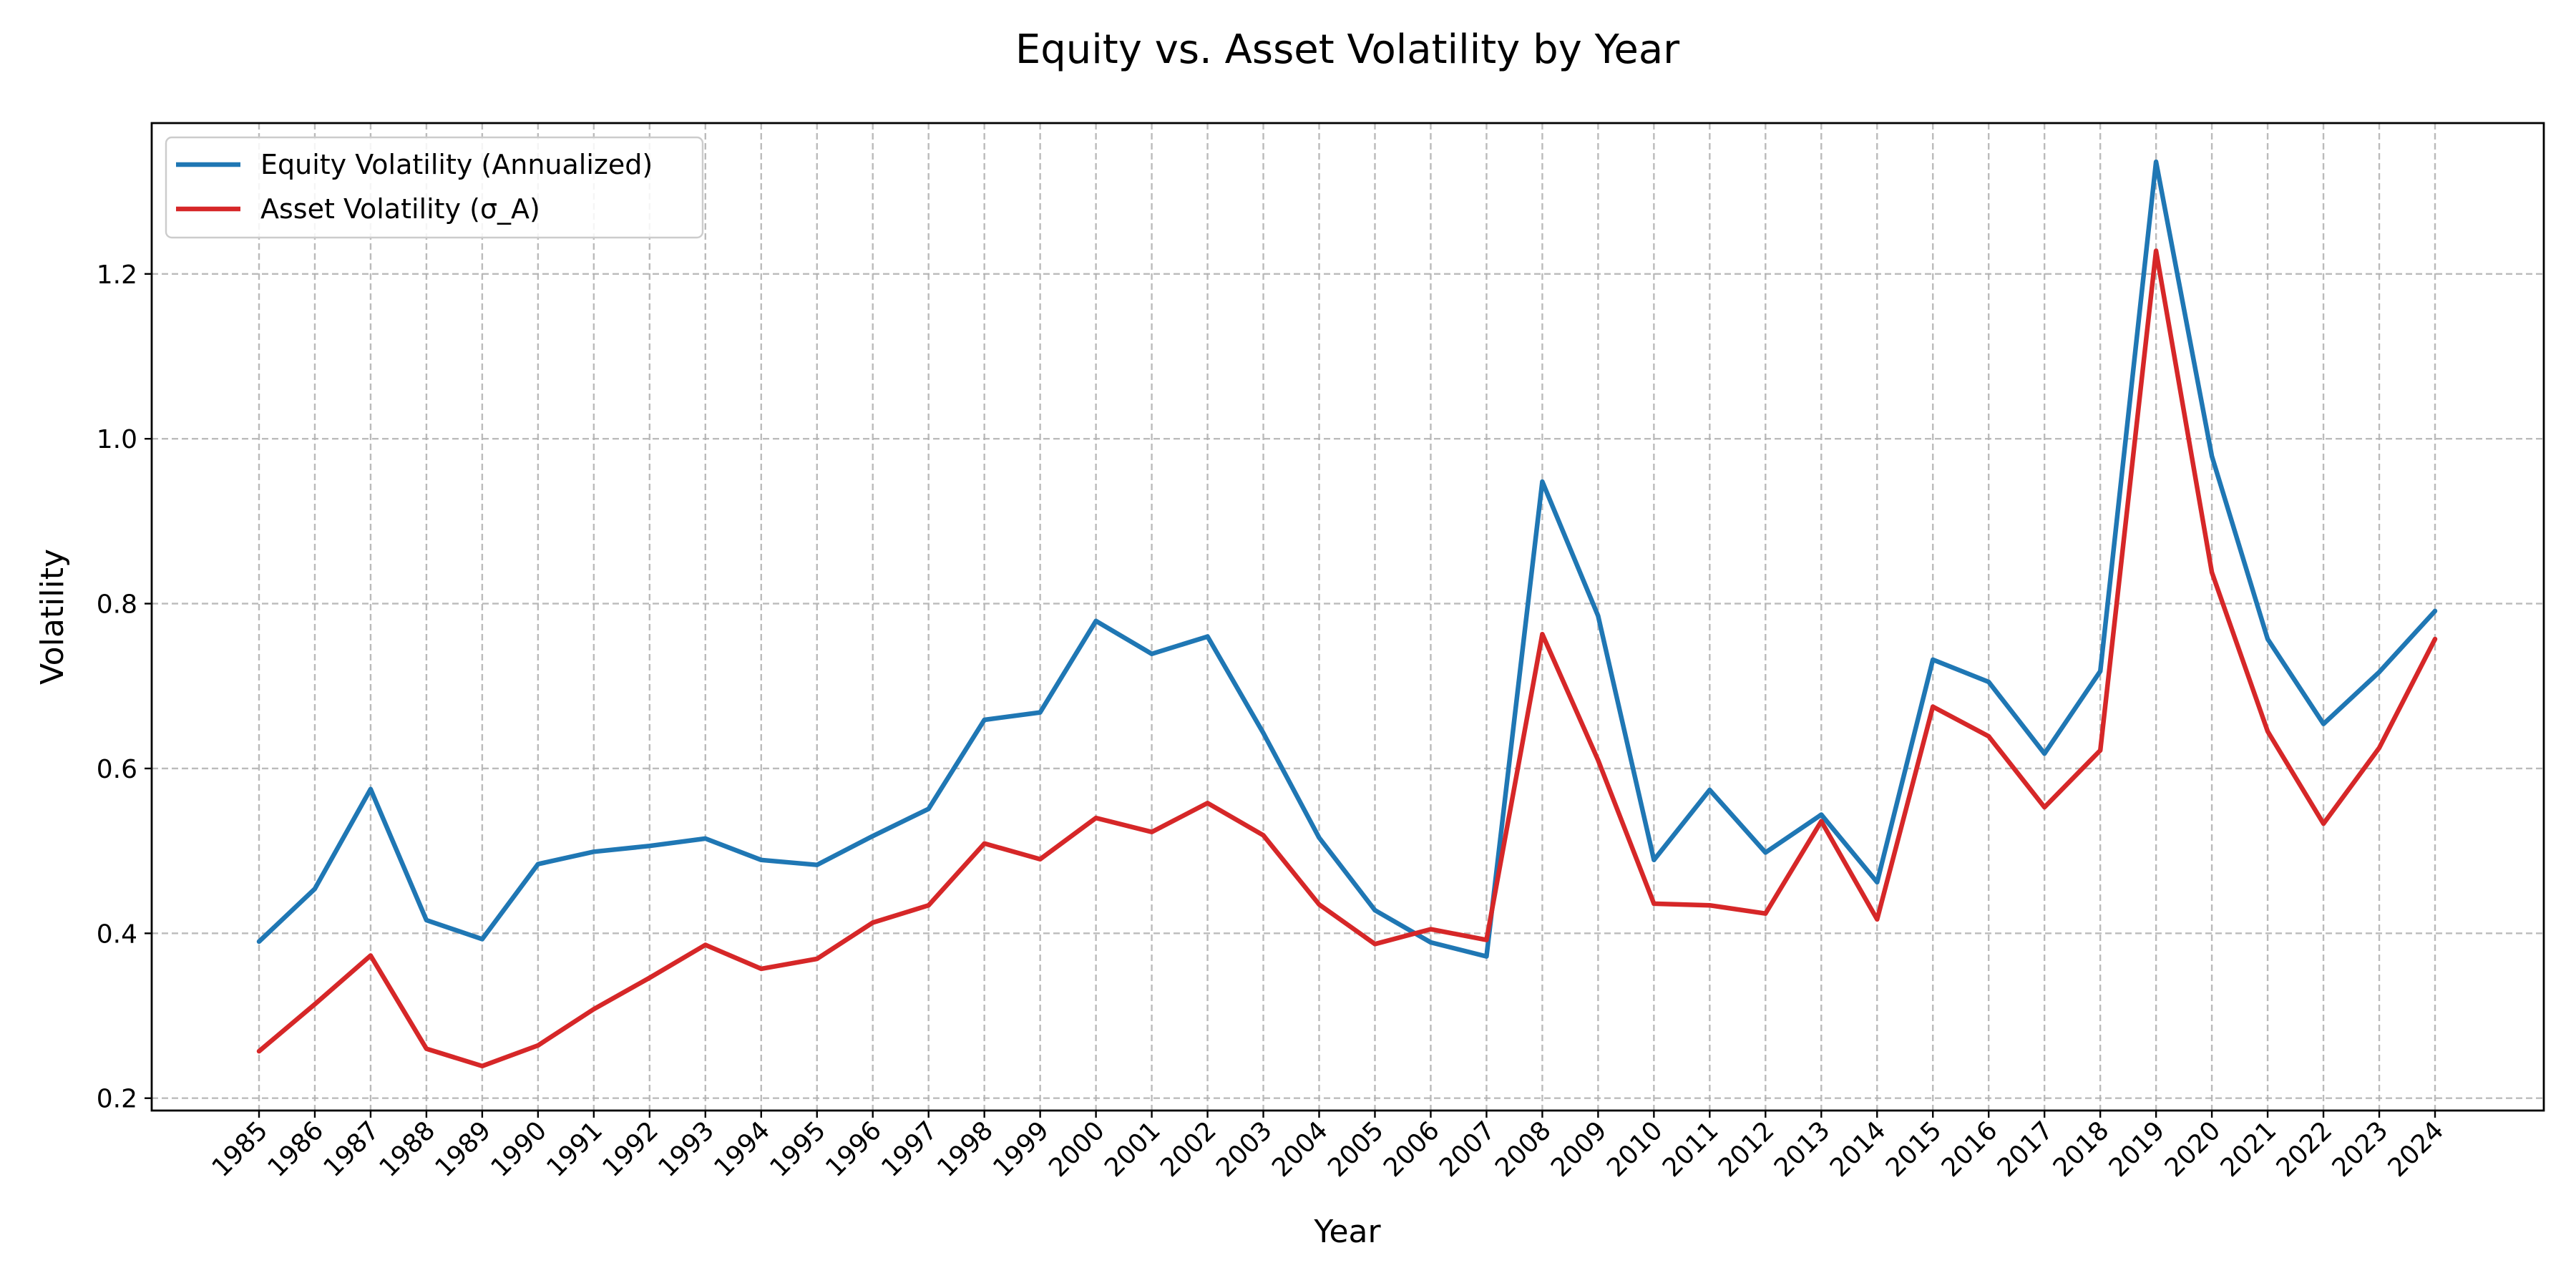 This screenshot has height=1288, width=2576. What do you see at coordinates (400, 209) in the screenshot?
I see `legend-label-2: Asset Volatility (σ_A)` at bounding box center [400, 209].